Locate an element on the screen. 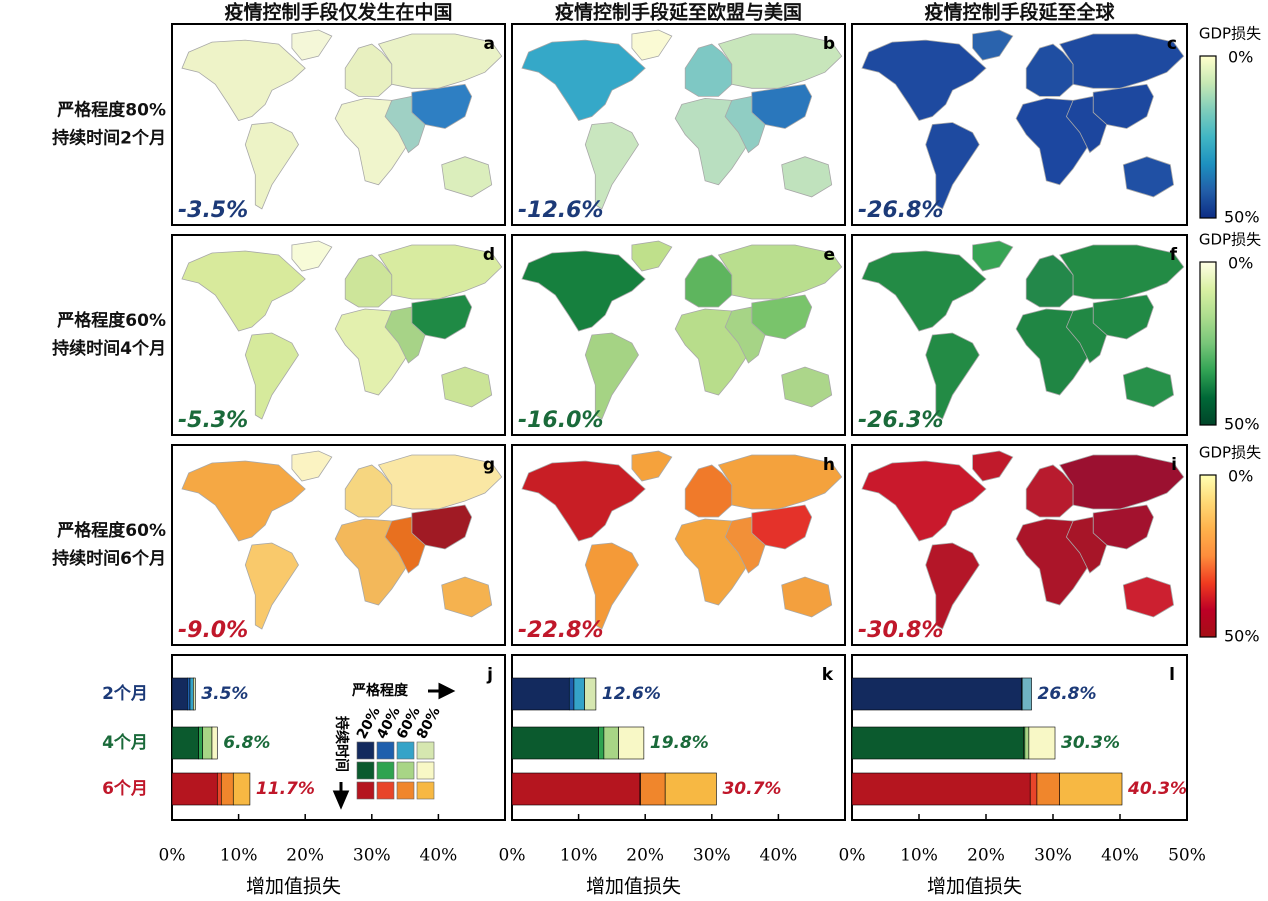 The height and width of the screenshot is (901, 1268). total-label: 11.7% is located at coordinates (285, 789).